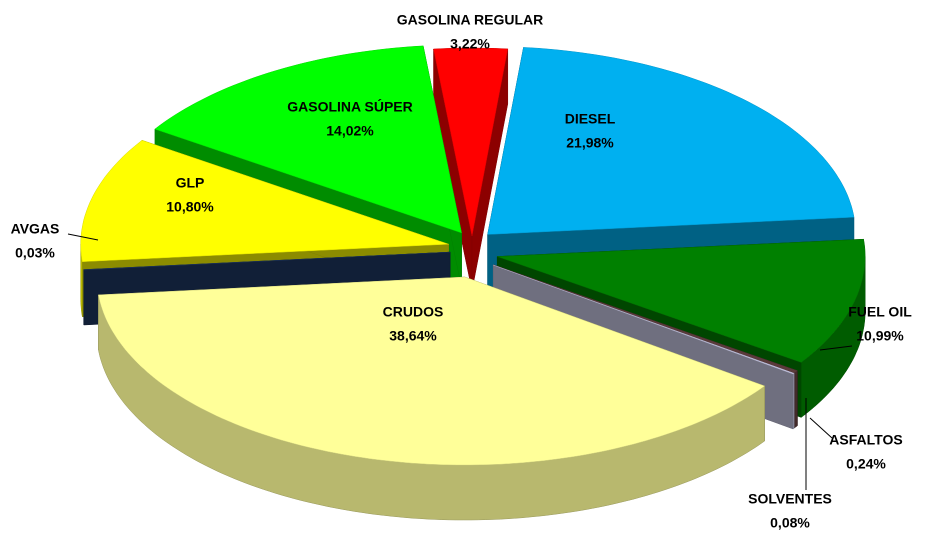 The height and width of the screenshot is (540, 945). I want to click on value-label: 10,80%, so click(190, 207).